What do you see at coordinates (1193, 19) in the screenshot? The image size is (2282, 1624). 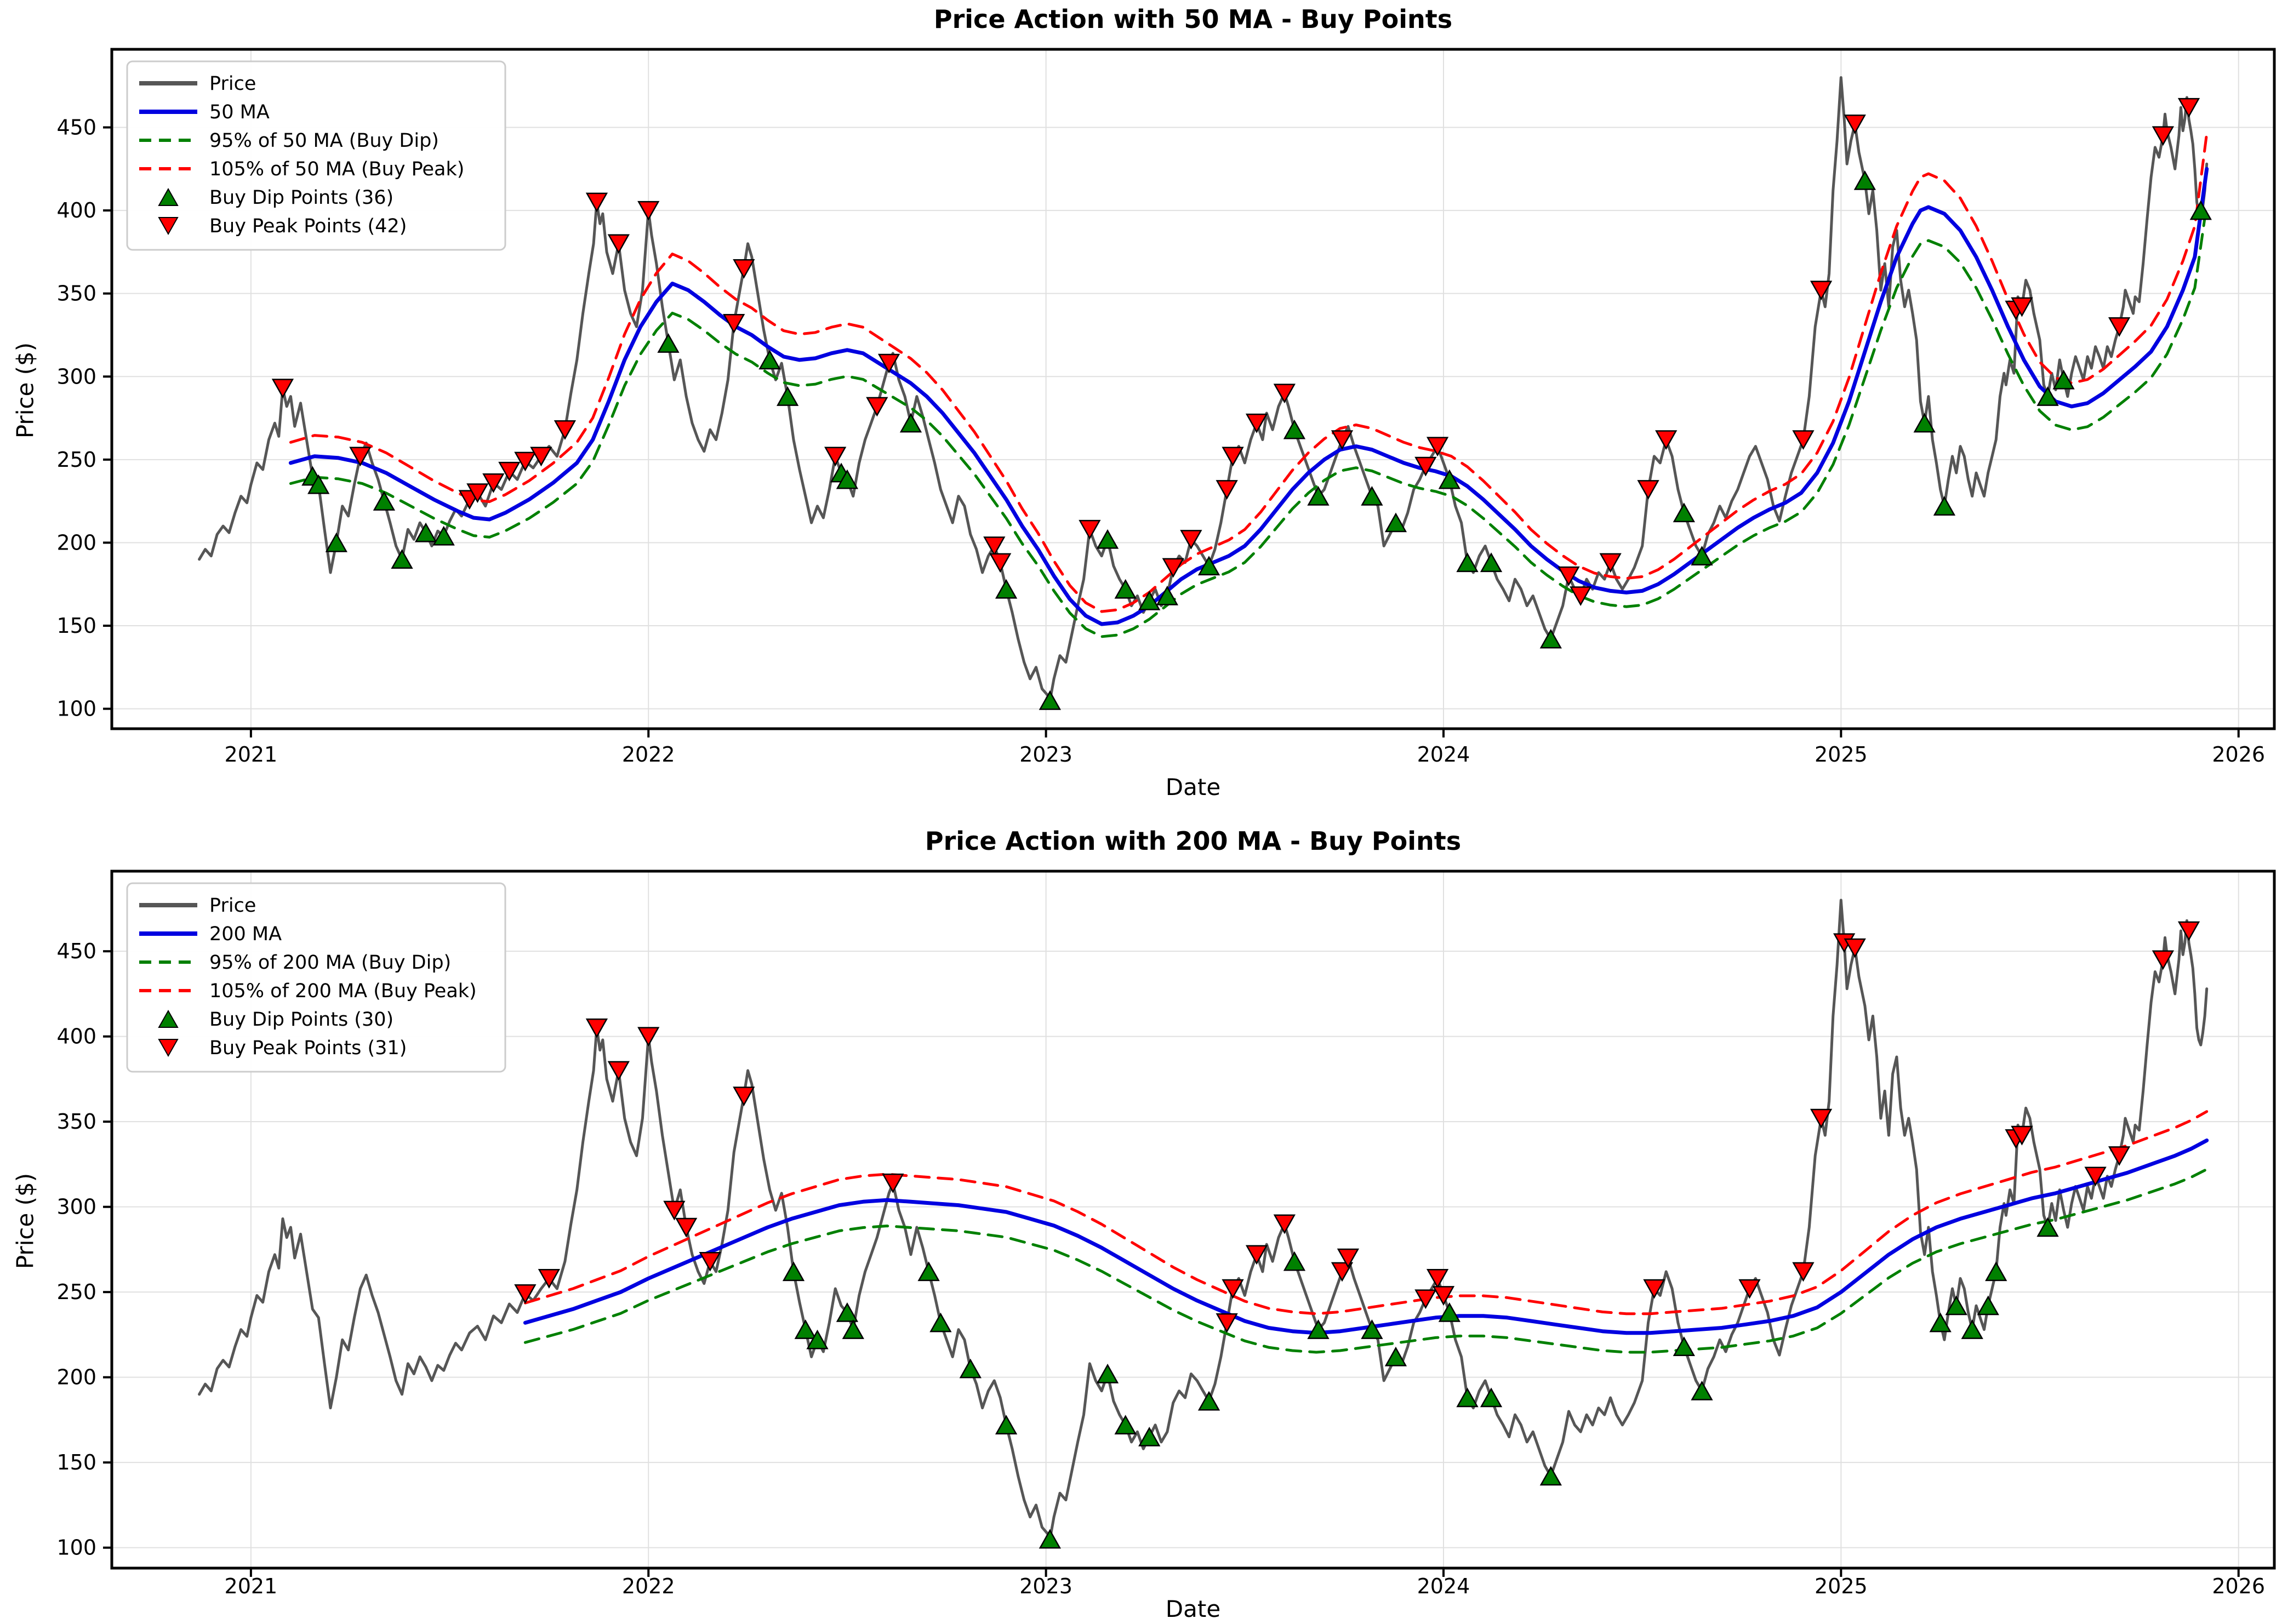 I see `chart1-title: Price Action with 50 MA - Buy Points` at bounding box center [1193, 19].